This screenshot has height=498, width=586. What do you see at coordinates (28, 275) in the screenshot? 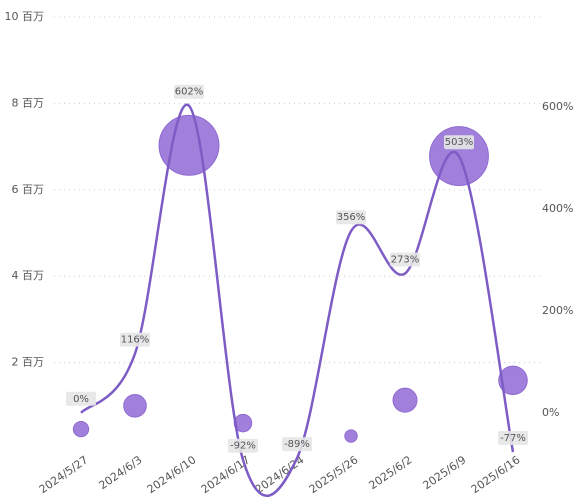
I see `y-tick-label: 4 百万` at bounding box center [28, 275].